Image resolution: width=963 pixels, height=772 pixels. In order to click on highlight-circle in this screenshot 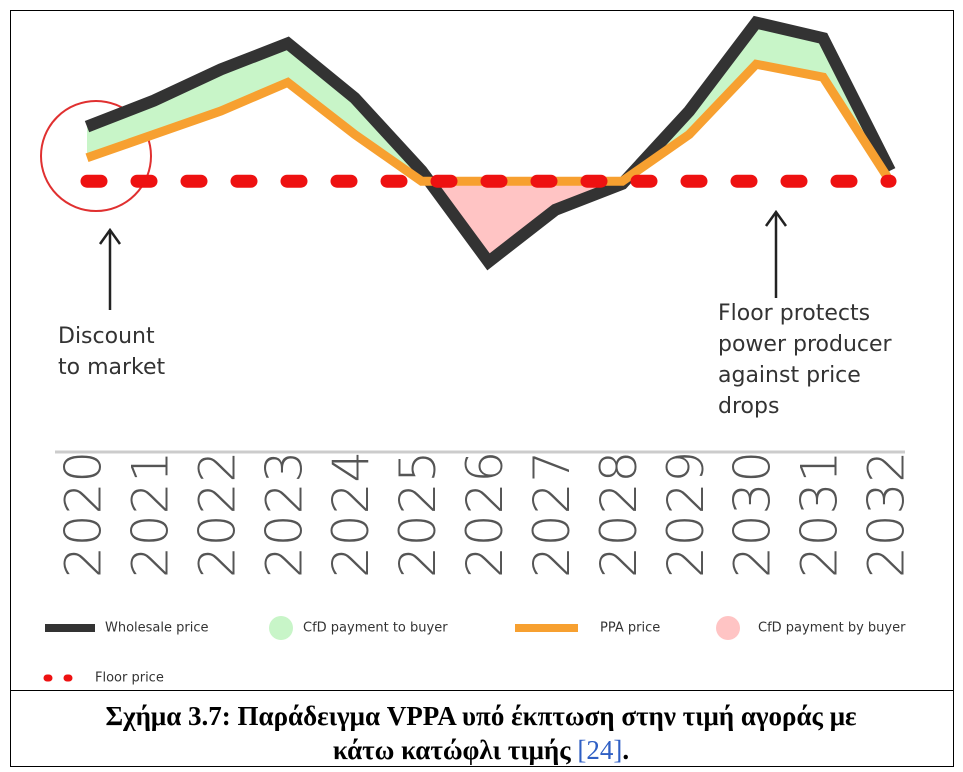, I will do `click(96, 156)`.